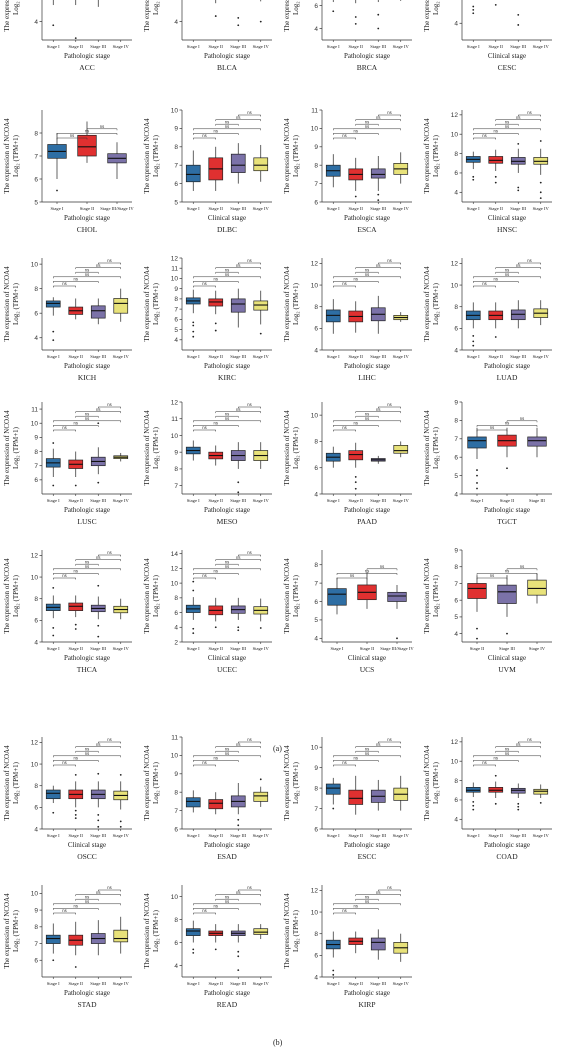 The width and height of the screenshot is (561, 1052). I want to click on panel-title: CHOL, so click(87, 229).